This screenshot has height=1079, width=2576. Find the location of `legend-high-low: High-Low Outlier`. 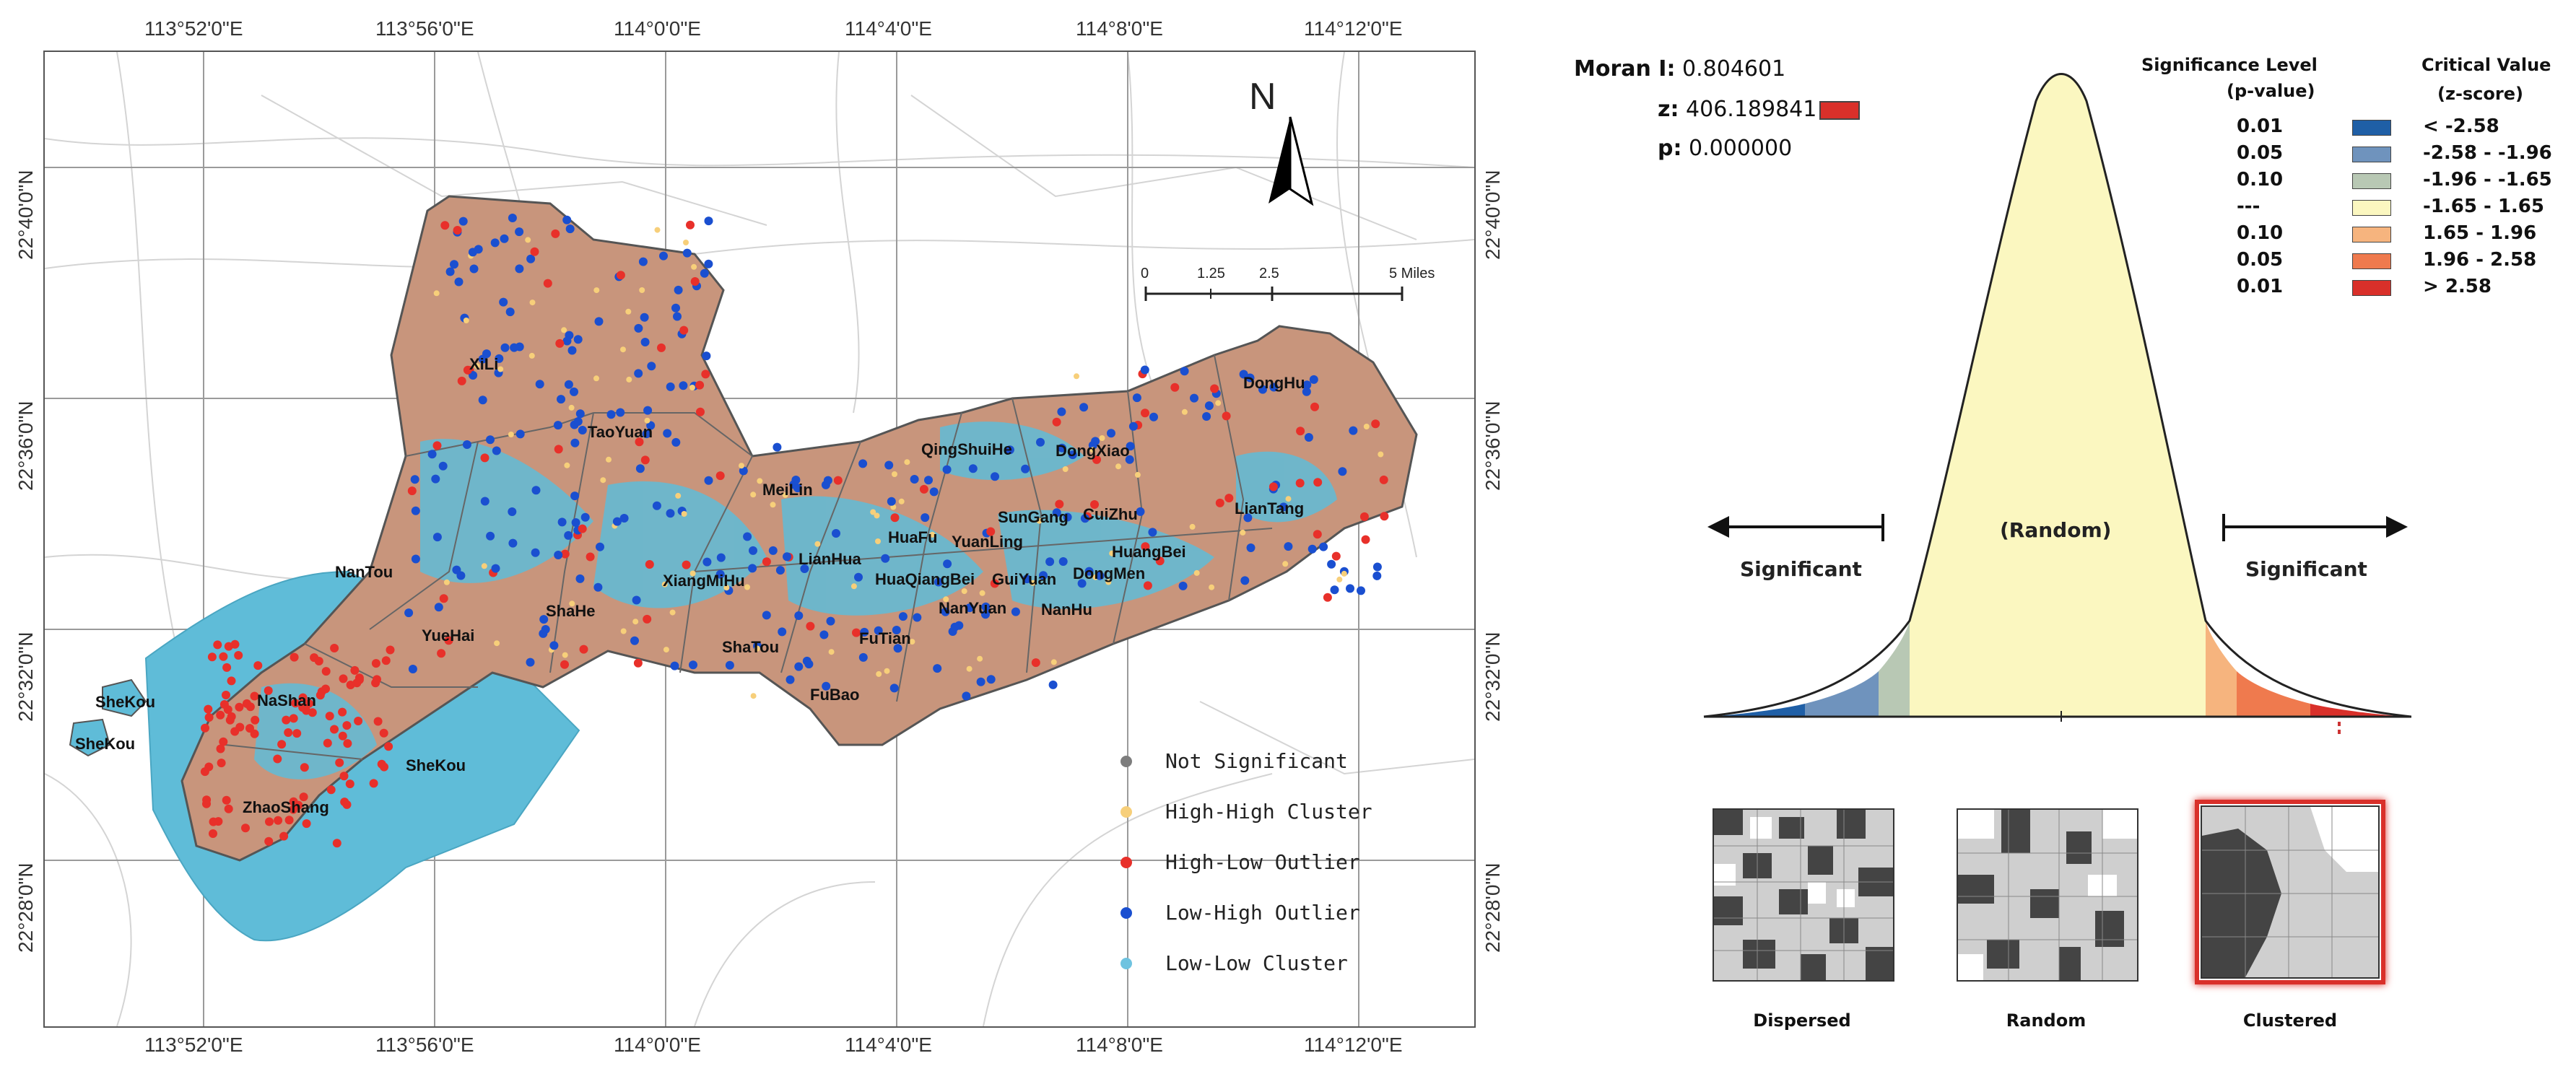

legend-high-low: High-Low Outlier is located at coordinates (1240, 862).